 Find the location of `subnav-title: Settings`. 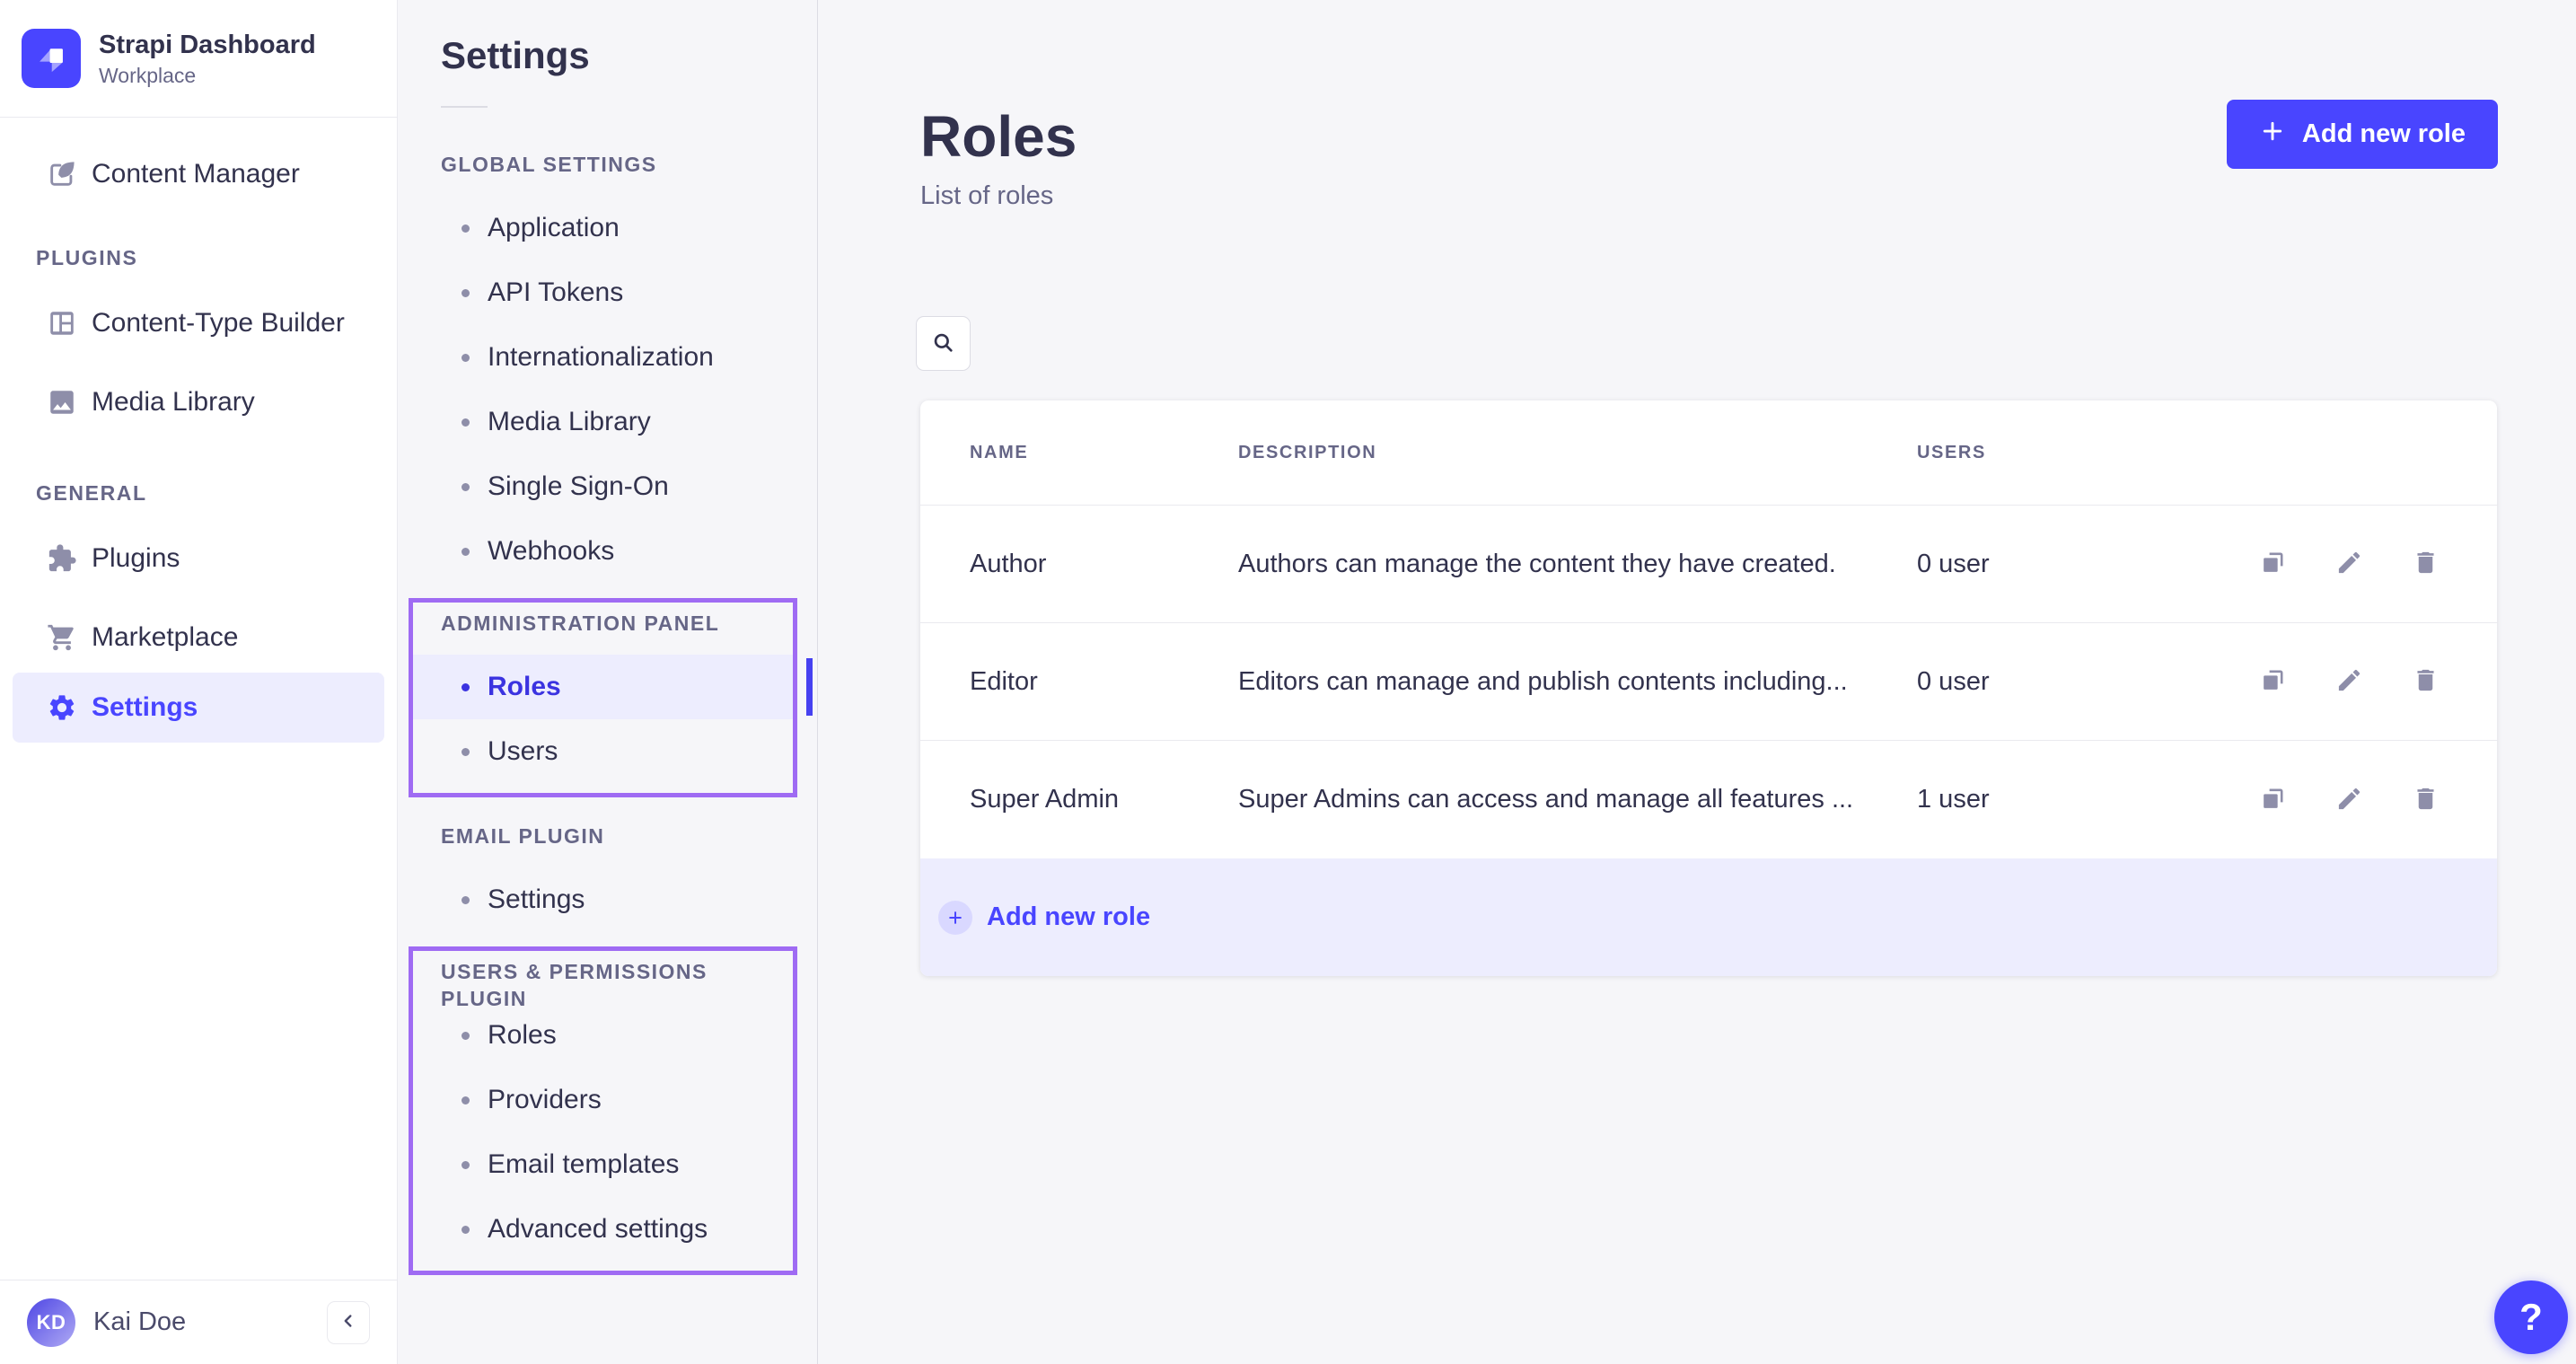

subnav-title: Settings is located at coordinates (515, 55).